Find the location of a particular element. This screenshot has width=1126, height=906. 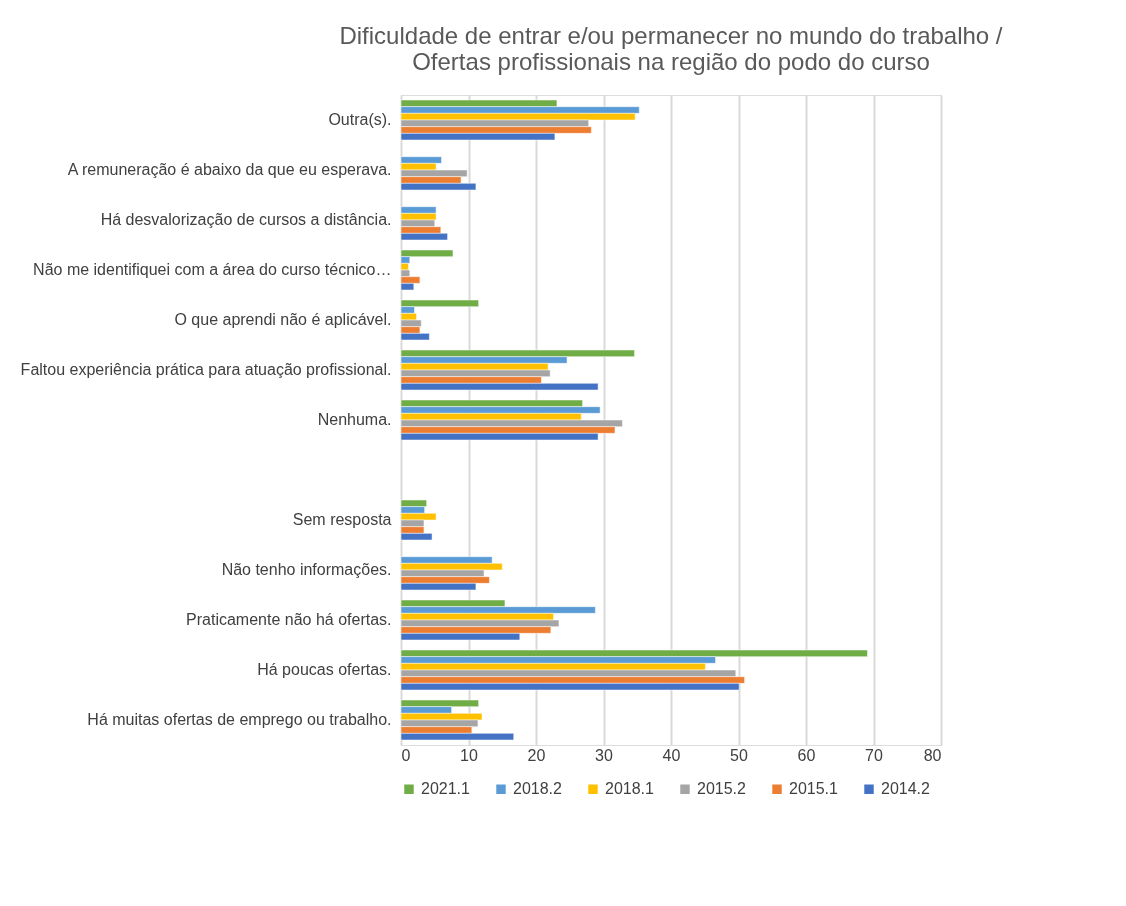

x-tick-label: 0 is located at coordinates (406, 755).